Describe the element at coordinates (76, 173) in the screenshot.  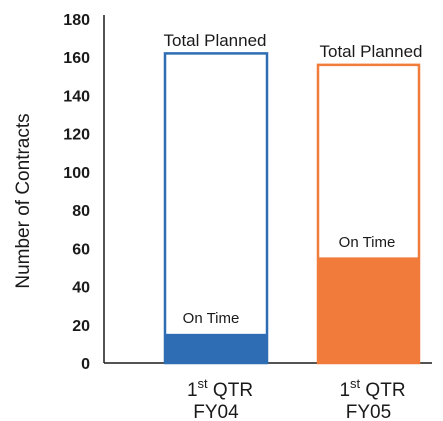
I see `y-tick-label: 100` at that location.